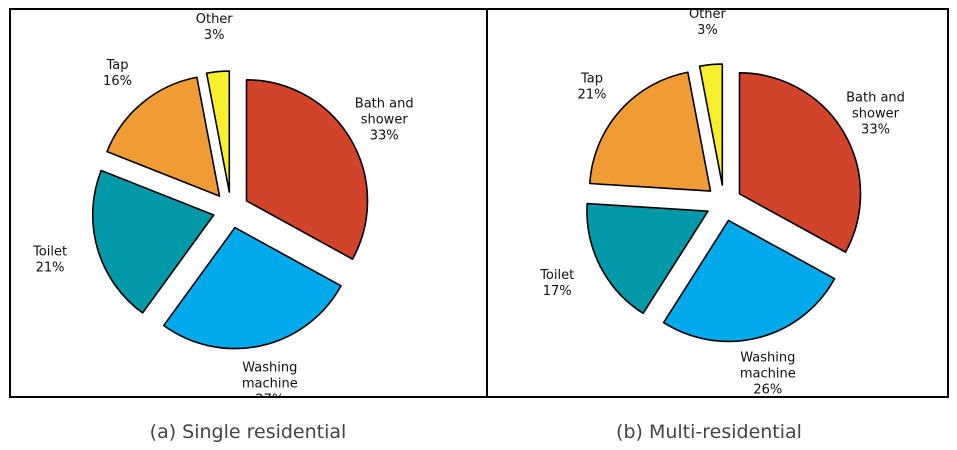  Describe the element at coordinates (709, 432) in the screenshot. I see `caption-multi-residential: (b) Multi-residential` at that location.